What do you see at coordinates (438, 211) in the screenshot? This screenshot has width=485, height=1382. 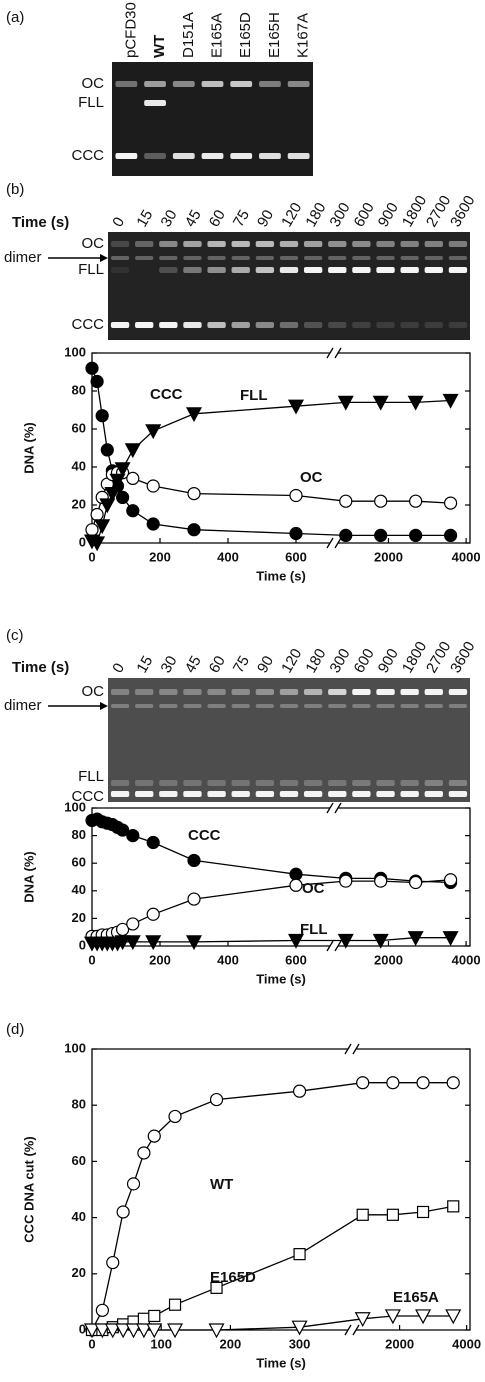 I see `lane-label: 2700` at bounding box center [438, 211].